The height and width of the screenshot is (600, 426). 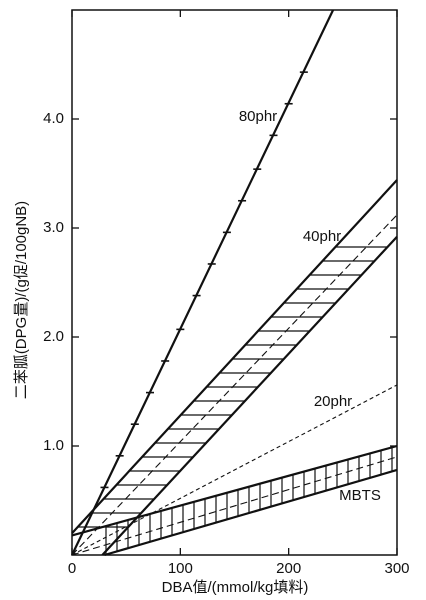 I want to click on series-label: 40phr, so click(x=322, y=236).